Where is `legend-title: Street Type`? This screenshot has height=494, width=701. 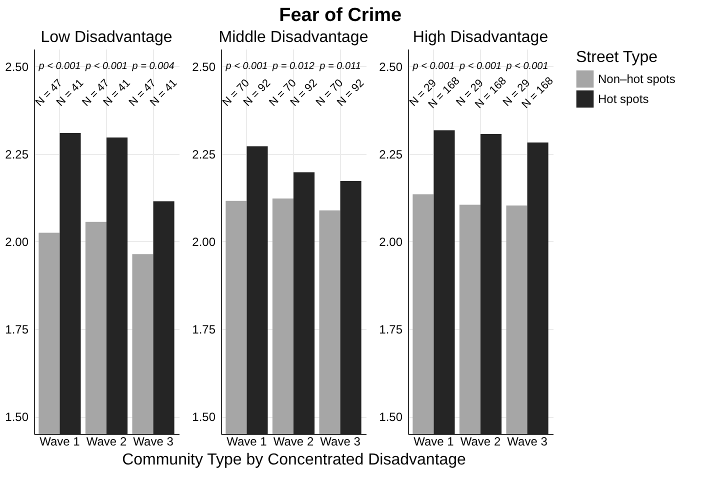 legend-title: Street Type is located at coordinates (617, 57).